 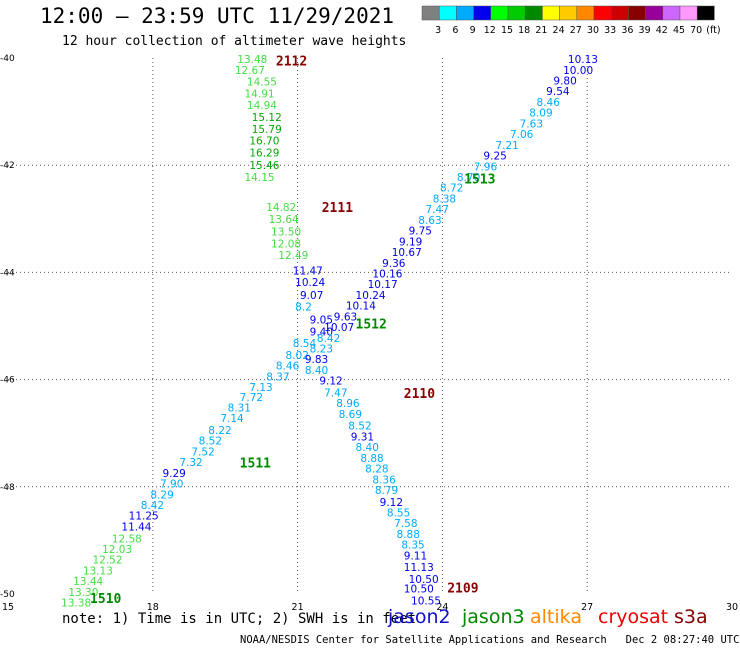 What do you see at coordinates (383, 285) in the screenshot?
I see `wave-height-value: 10.17` at bounding box center [383, 285].